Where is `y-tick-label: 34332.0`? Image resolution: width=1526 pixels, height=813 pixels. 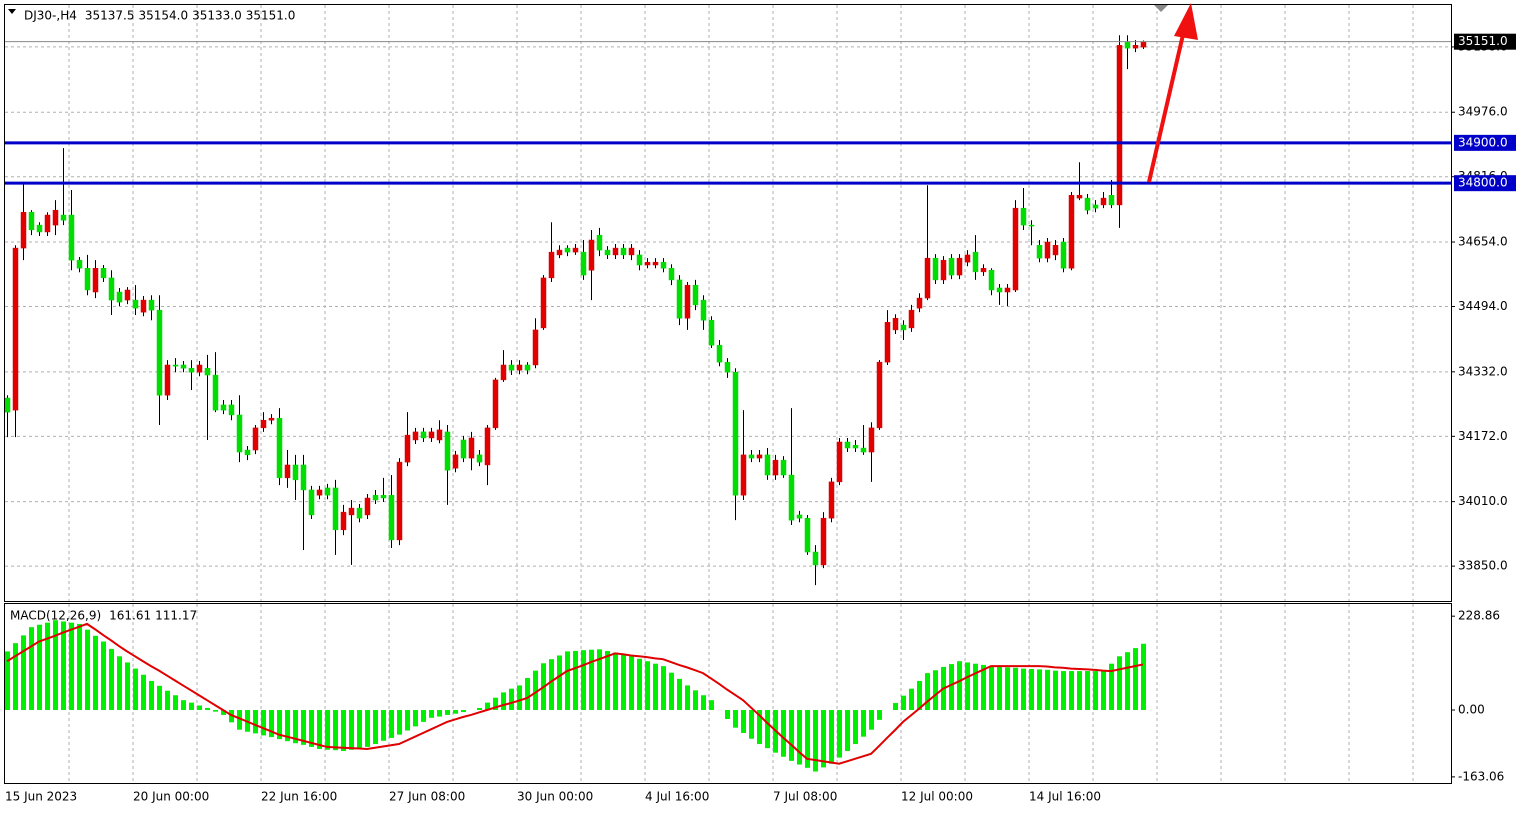
y-tick-label: 34332.0 is located at coordinates (1483, 371).